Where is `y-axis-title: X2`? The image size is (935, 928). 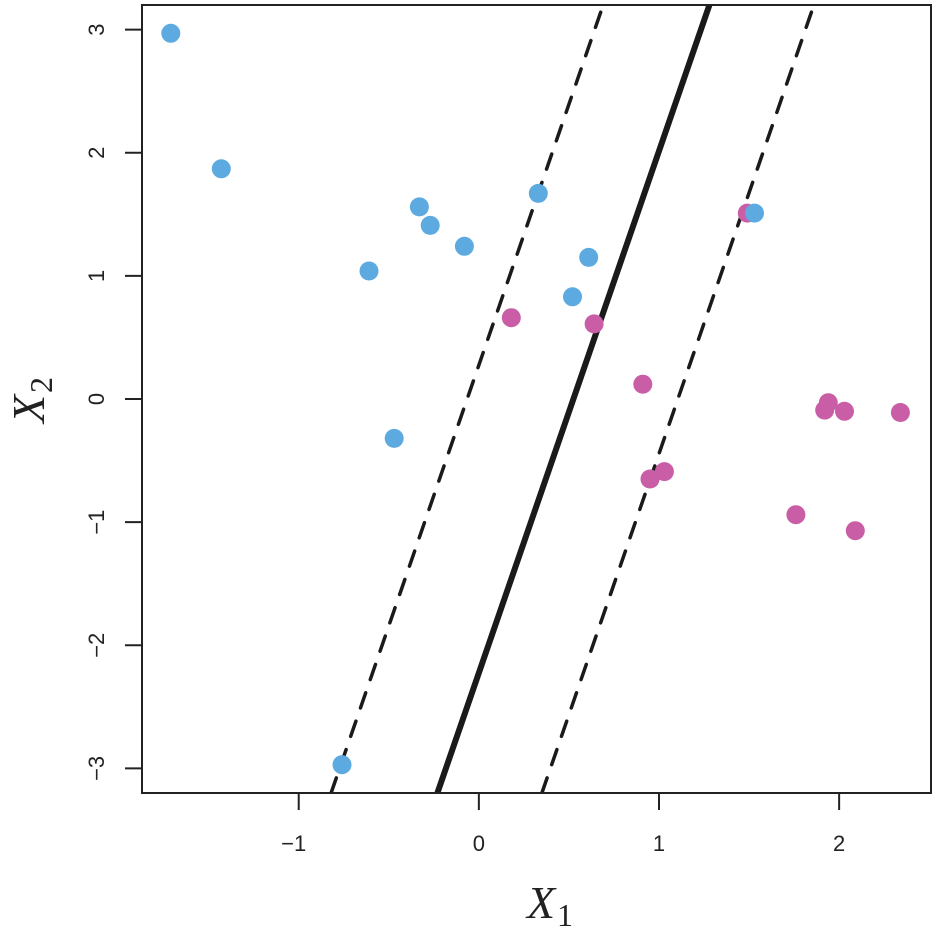
y-axis-title: X2 is located at coordinates (31, 401).